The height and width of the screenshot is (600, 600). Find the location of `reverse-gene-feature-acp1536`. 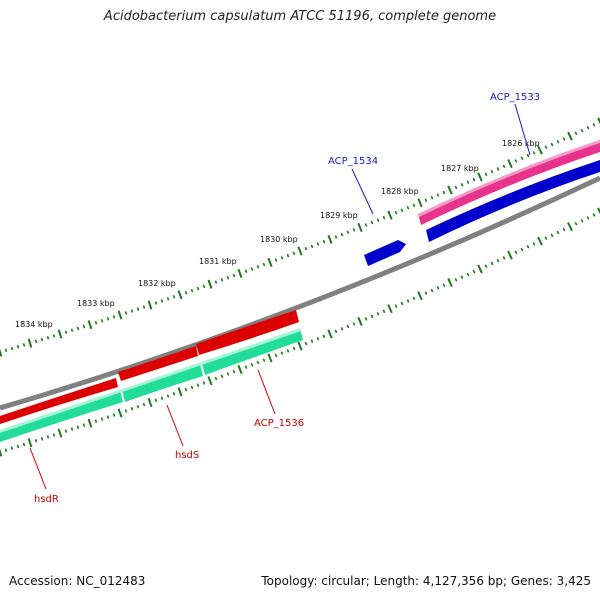

reverse-gene-feature-acp1536 is located at coordinates (252, 351).